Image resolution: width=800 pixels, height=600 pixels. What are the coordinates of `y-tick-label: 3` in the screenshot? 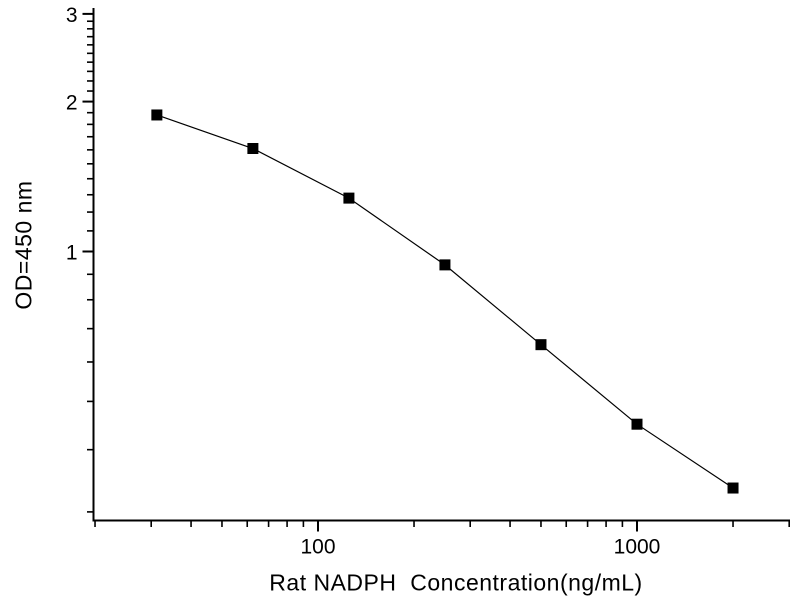 It's located at (72, 15).